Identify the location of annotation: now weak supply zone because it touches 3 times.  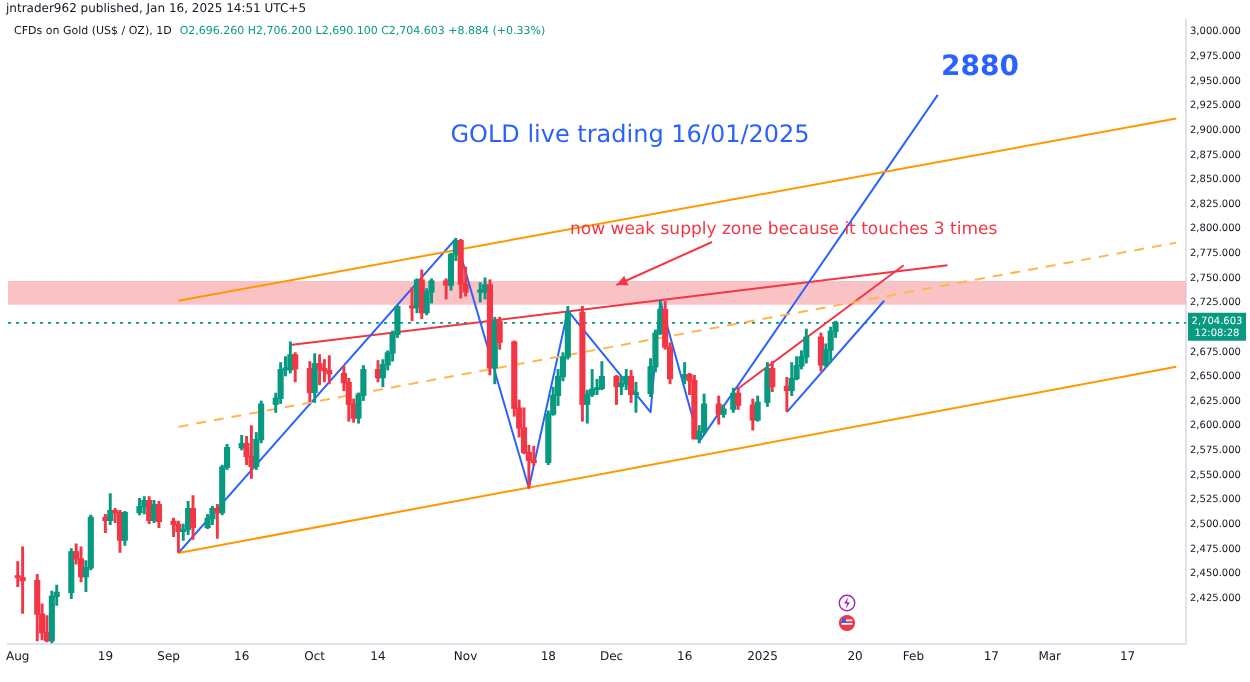
(784, 230).